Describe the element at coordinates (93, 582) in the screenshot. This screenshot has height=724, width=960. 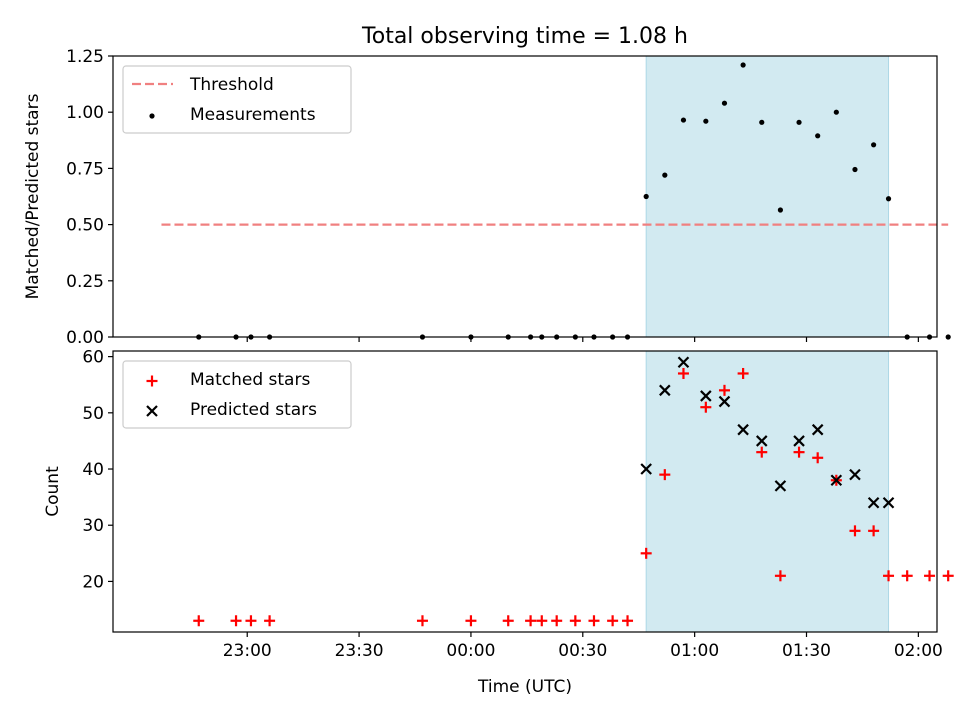
I see `y-tick-label: 20` at that location.